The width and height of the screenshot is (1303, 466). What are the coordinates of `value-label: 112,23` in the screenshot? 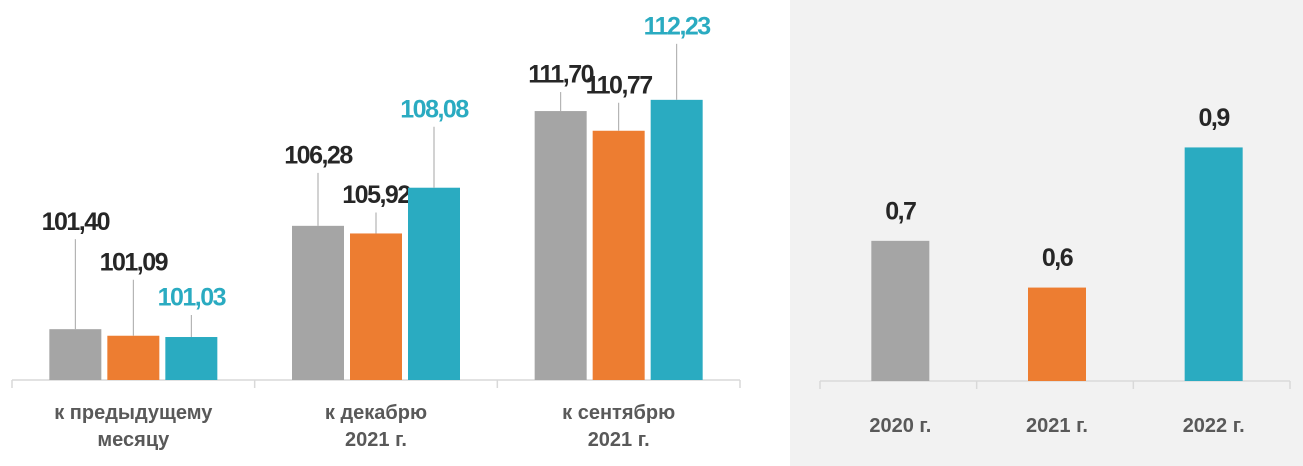 It's located at (677, 26).